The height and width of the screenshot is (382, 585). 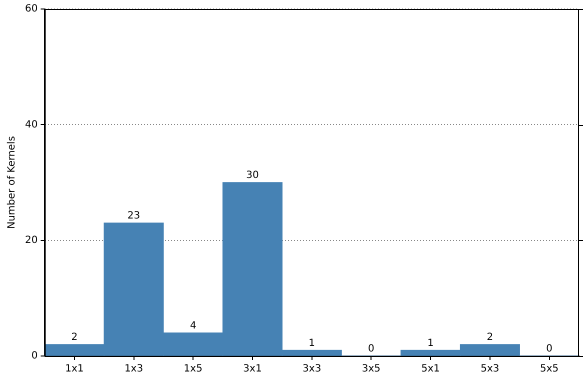 I want to click on data-label: 23, so click(x=133, y=216).